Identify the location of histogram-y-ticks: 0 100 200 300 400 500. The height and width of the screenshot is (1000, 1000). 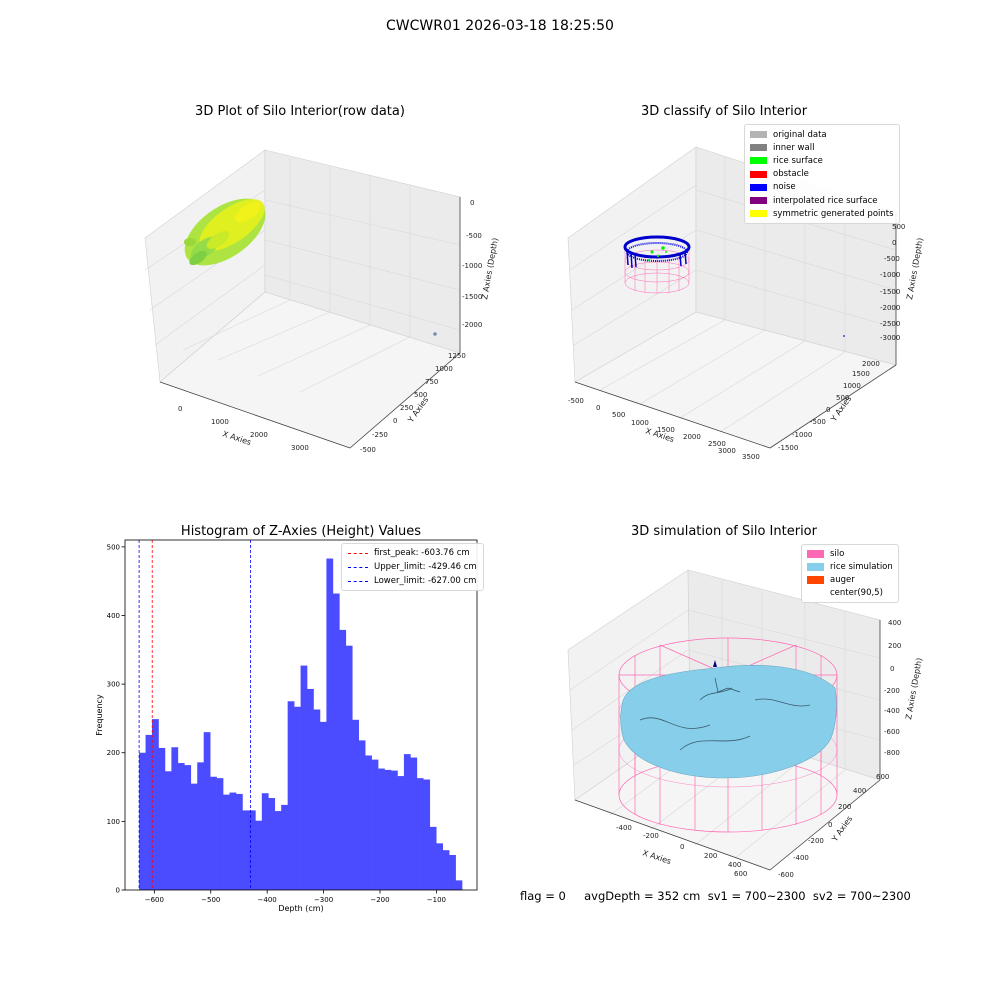
(116, 719).